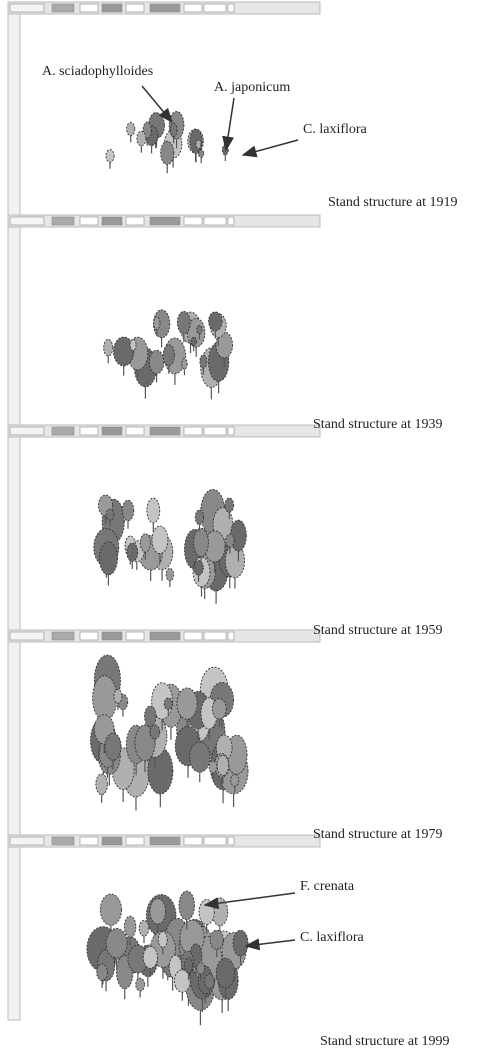  I want to click on annotation: C. laxiflora, so click(335, 129).